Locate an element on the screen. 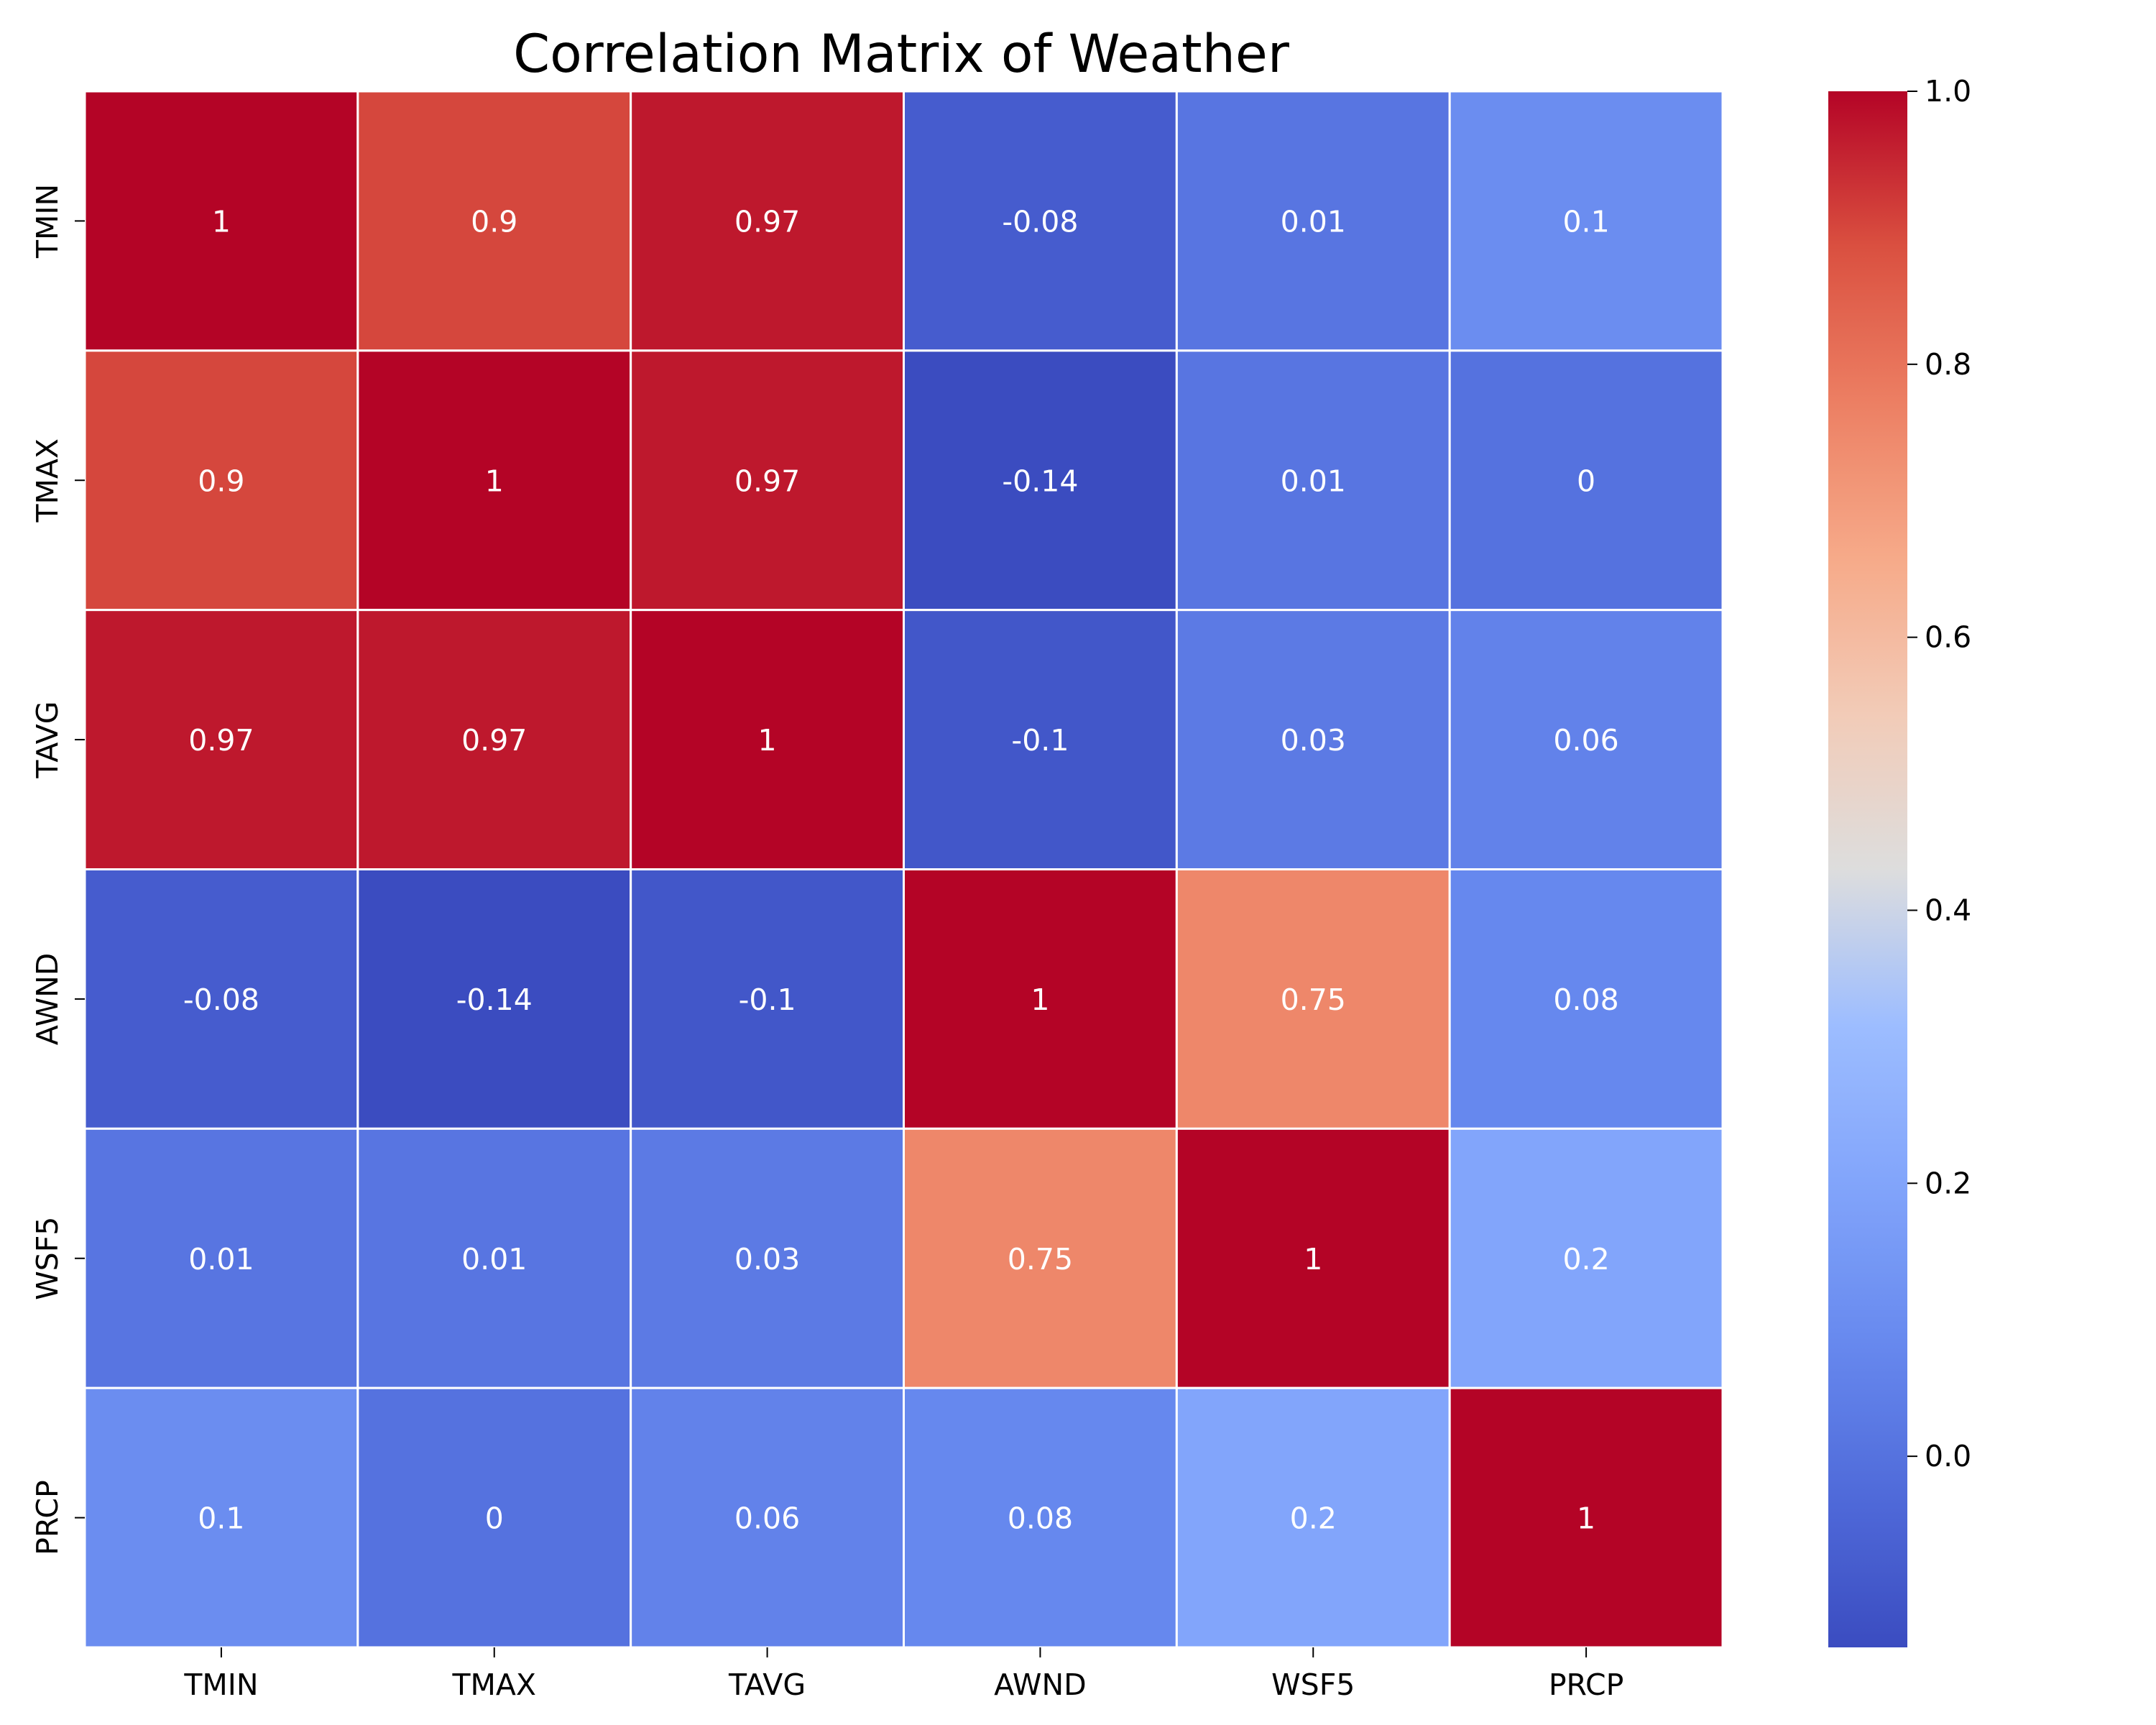 This screenshot has height=1725, width=2156. chart-title: Correlation Matrix of Weather is located at coordinates (901, 54).